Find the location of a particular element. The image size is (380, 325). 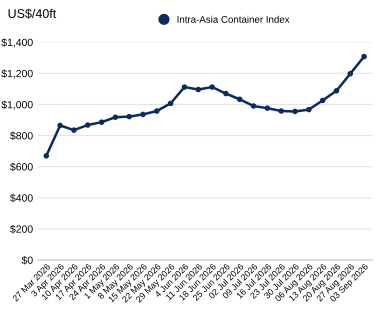

y-tick-label: $1,000 is located at coordinates (17, 105).